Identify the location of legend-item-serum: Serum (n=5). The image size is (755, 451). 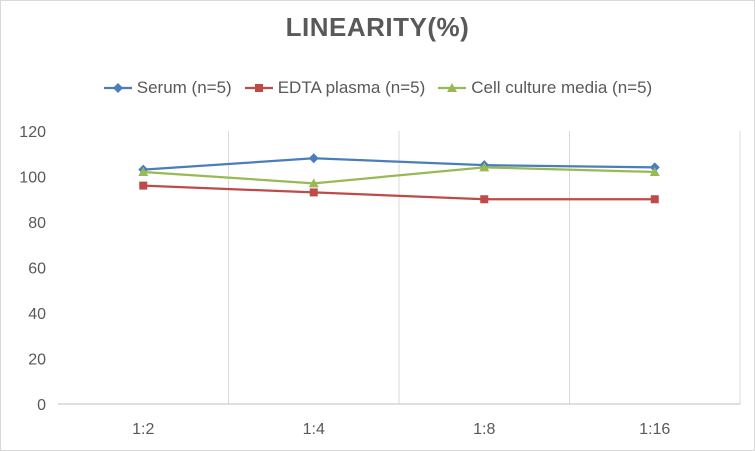
(167, 88).